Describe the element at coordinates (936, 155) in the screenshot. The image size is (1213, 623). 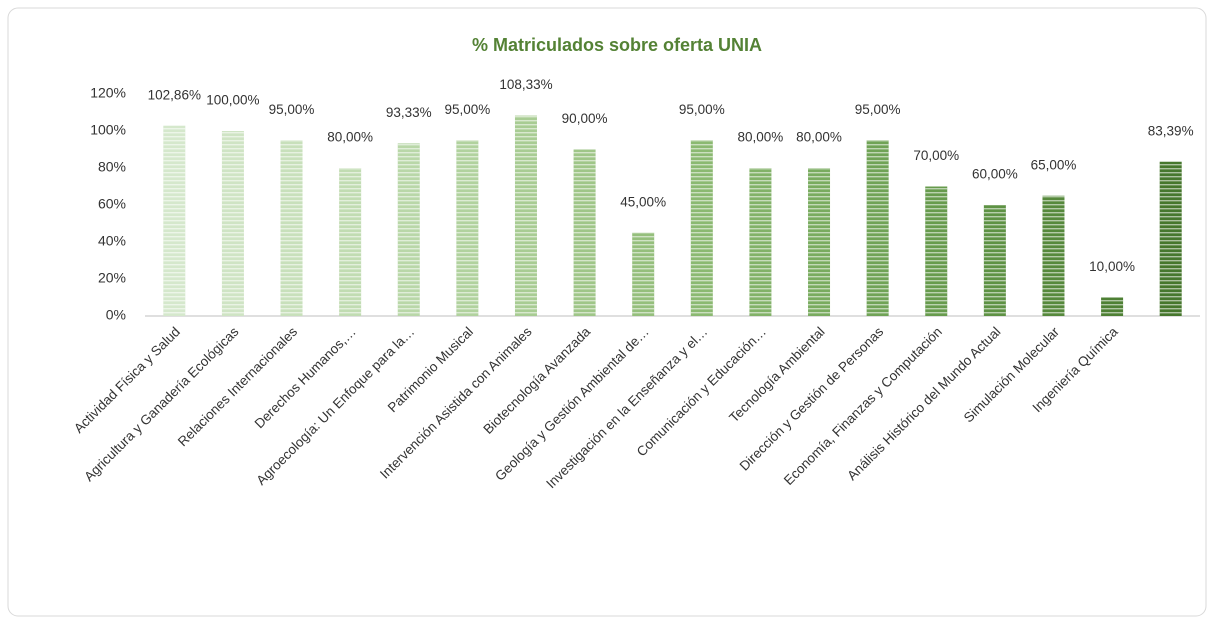
I see `value-label: 70,00%` at that location.